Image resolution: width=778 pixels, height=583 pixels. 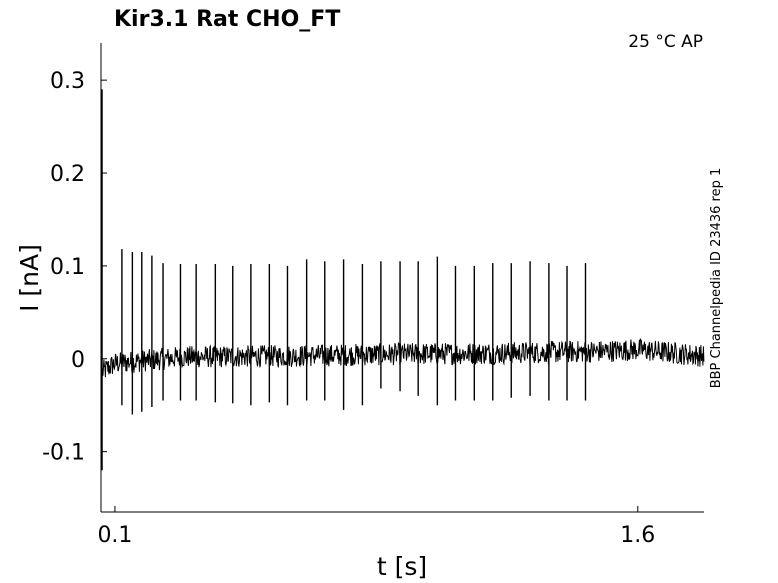 What do you see at coordinates (78, 360) in the screenshot?
I see `y-tick-label: 0` at bounding box center [78, 360].